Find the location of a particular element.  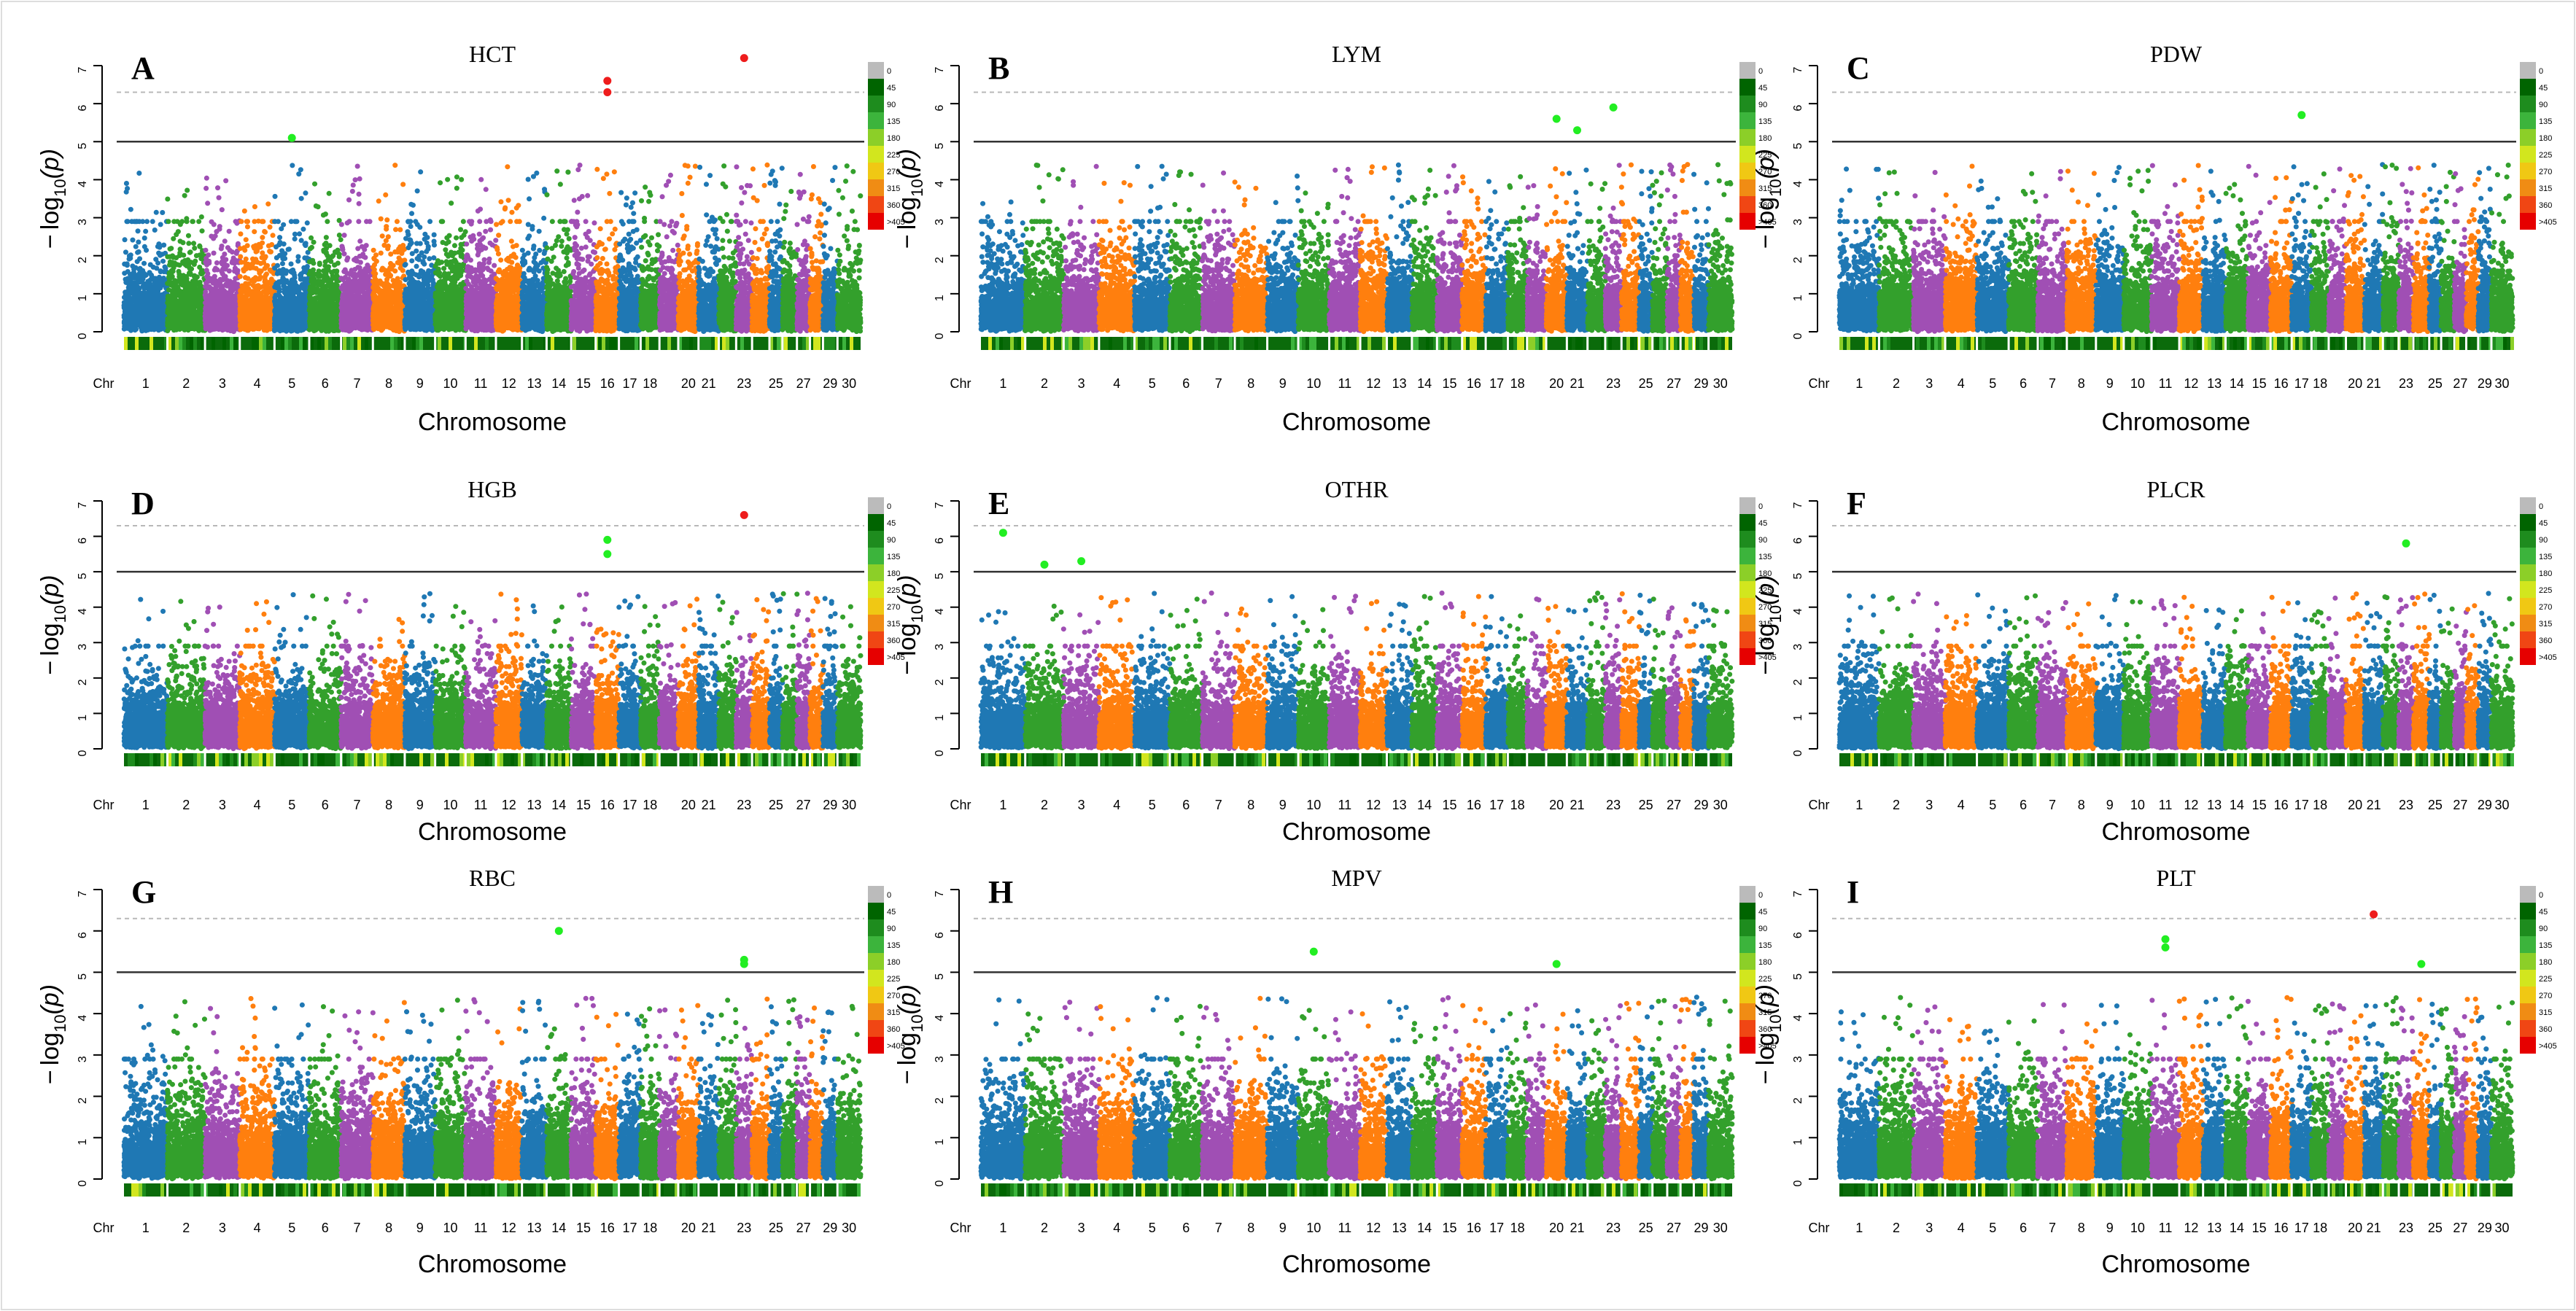

chr-tick-label: 4 is located at coordinates (1116, 1228).